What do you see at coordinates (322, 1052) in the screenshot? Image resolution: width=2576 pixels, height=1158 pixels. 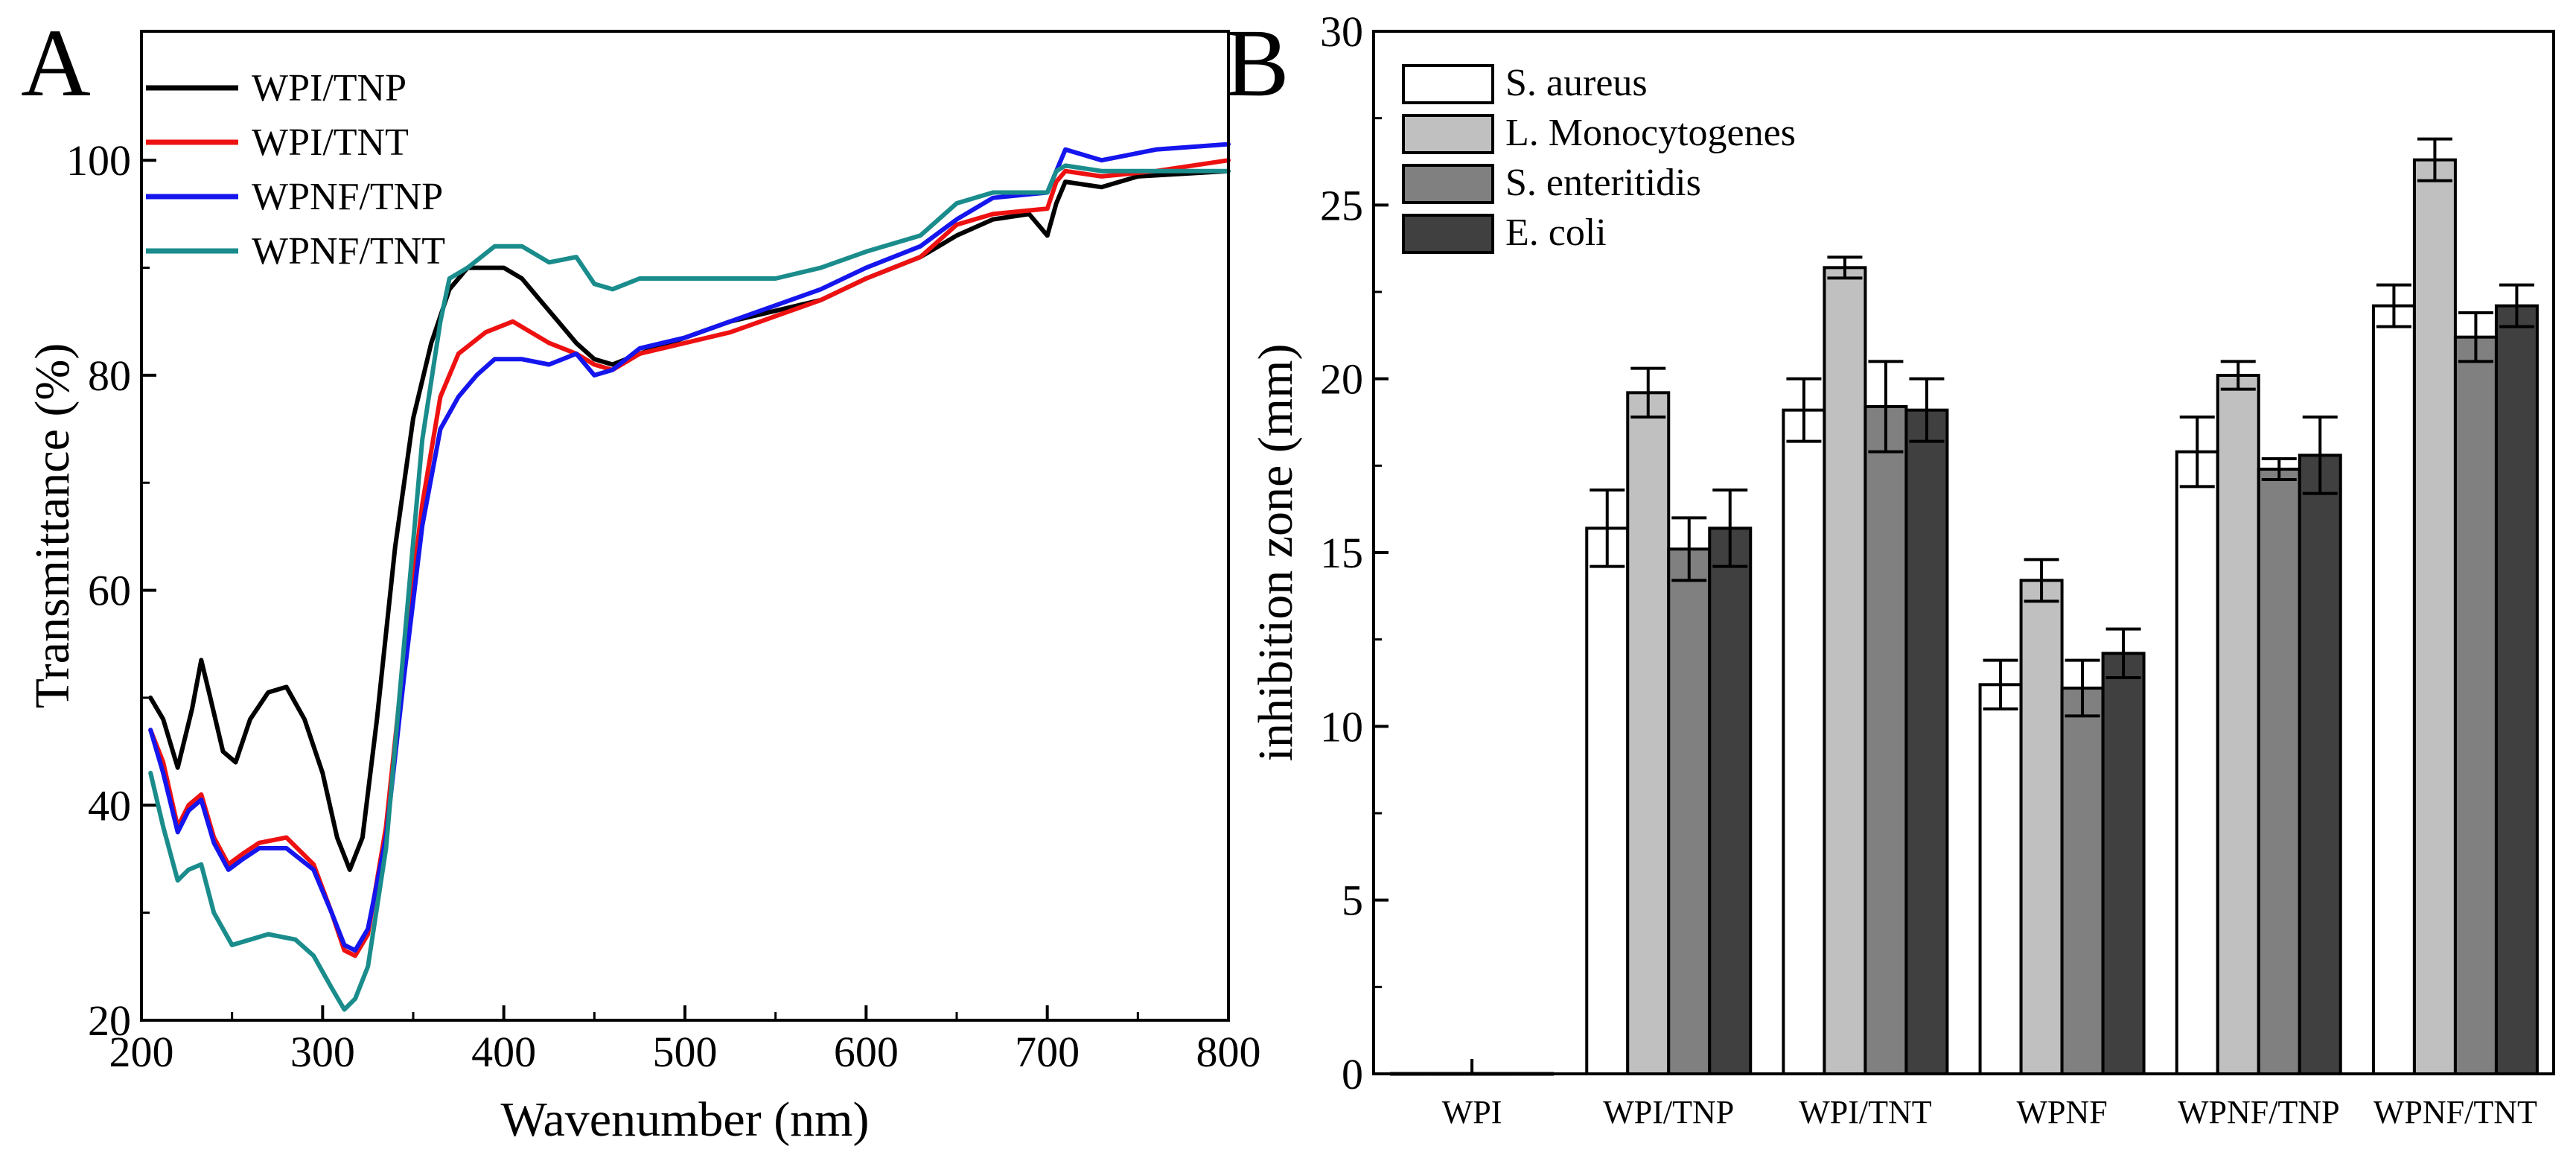 I see `a-x-tick-label: 300` at bounding box center [322, 1052].